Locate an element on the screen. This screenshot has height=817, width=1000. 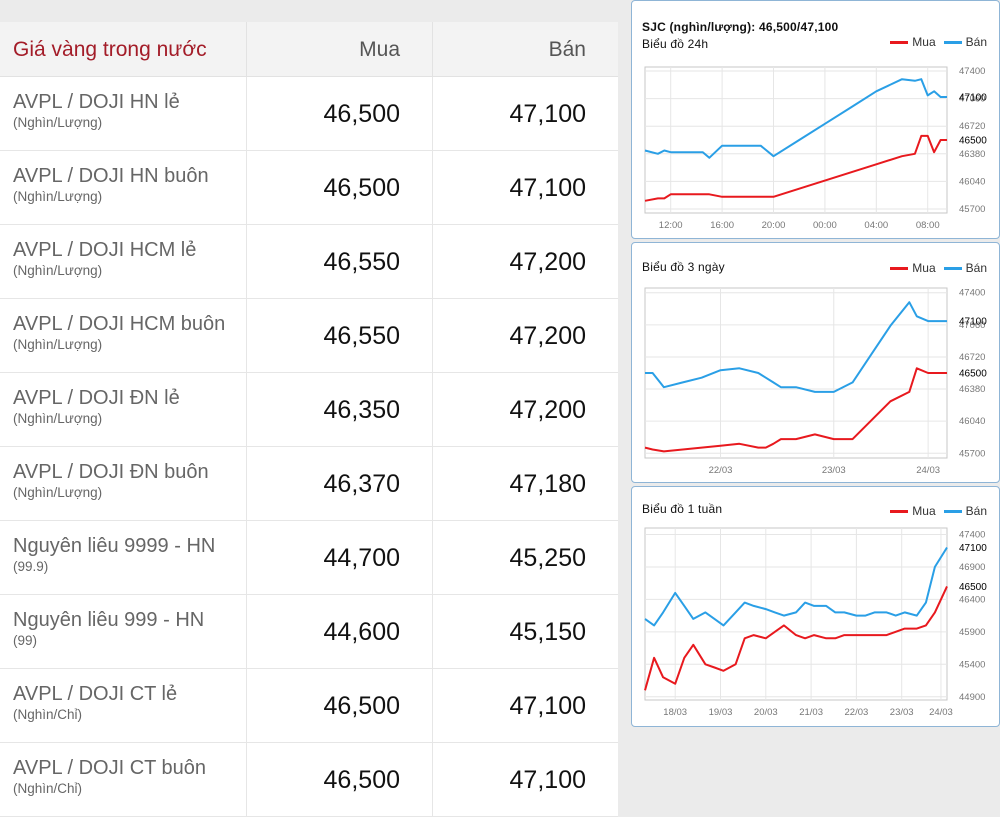
chart-legend-3-days: Mua Bán is located at coordinates (936, 268).